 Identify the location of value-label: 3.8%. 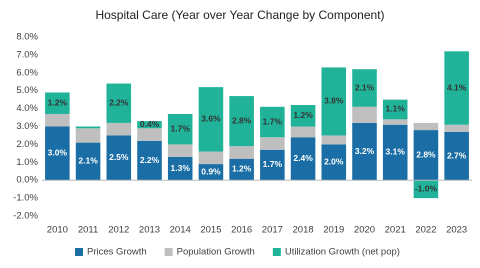
(334, 101).